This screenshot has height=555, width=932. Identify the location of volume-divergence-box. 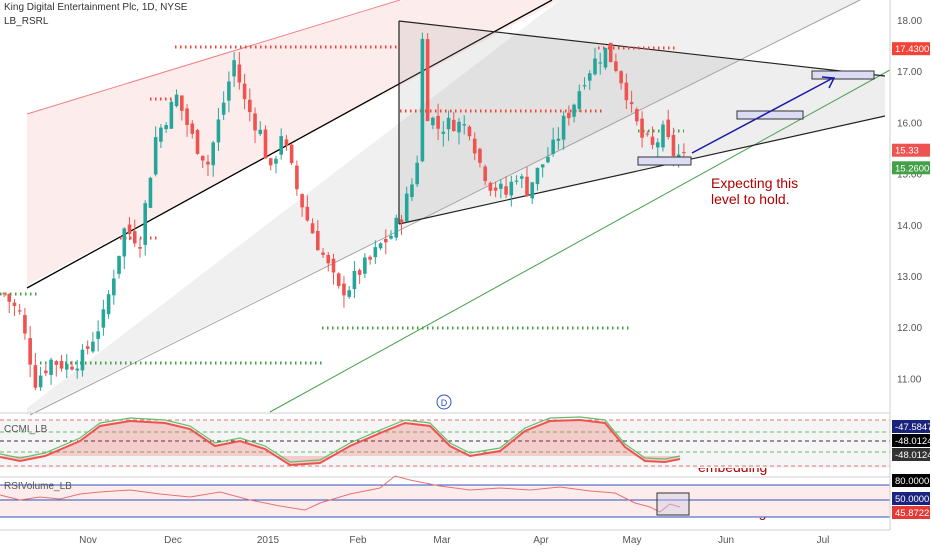
(673, 504).